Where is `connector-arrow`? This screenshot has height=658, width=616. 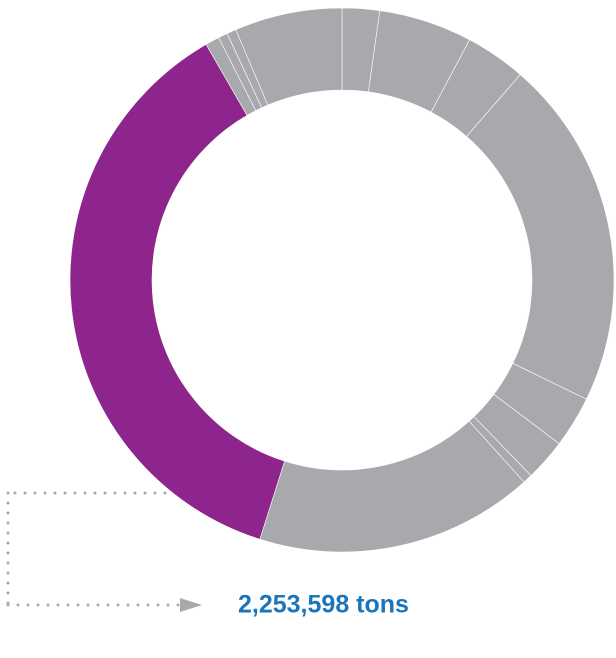 connector-arrow is located at coordinates (191, 605).